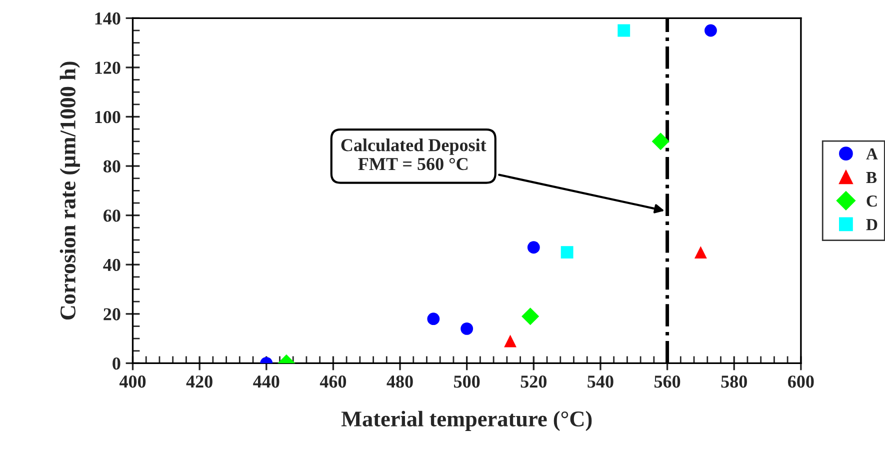 This screenshot has width=885, height=454. I want to click on x-tick-label: 580, so click(734, 382).